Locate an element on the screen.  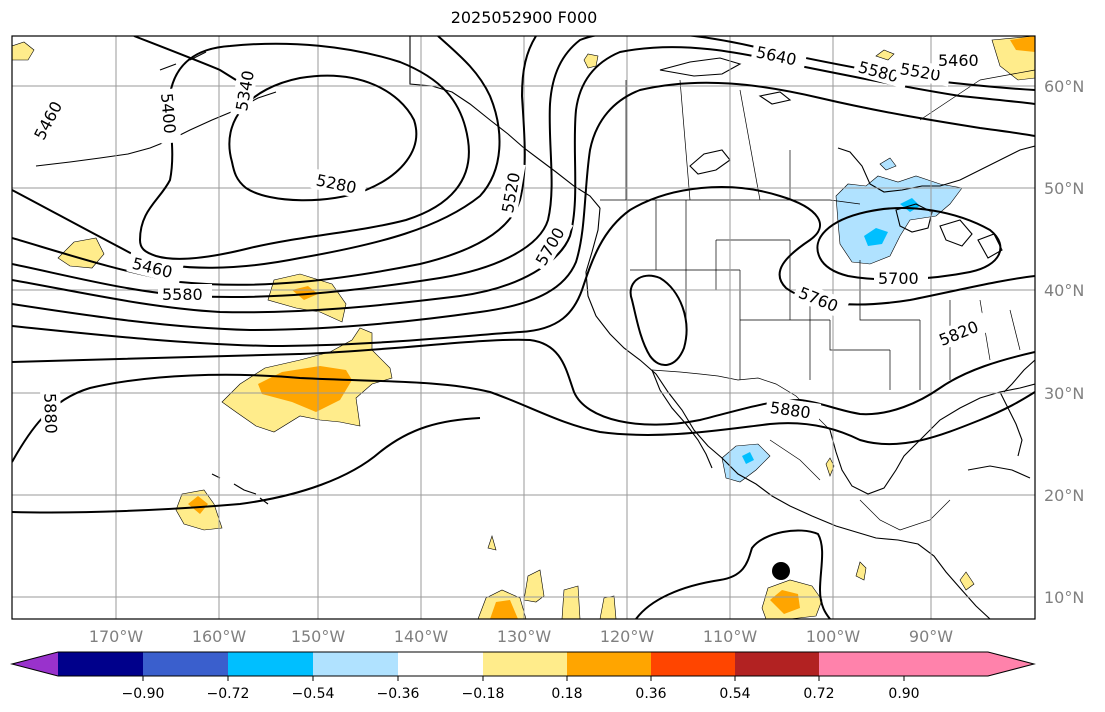
lon-label-130w: 130°W is located at coordinates (524, 636).